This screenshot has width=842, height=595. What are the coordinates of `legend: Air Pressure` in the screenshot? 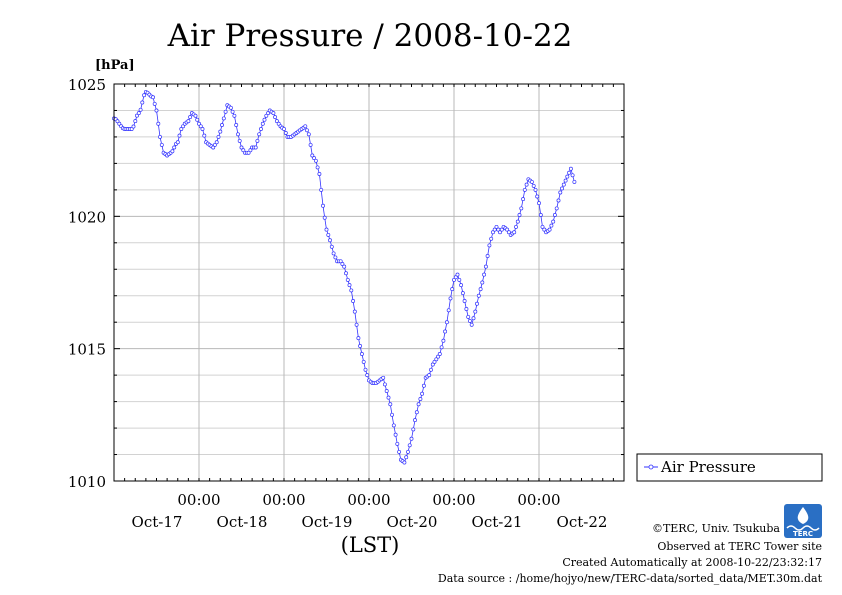 It's located at (729, 467).